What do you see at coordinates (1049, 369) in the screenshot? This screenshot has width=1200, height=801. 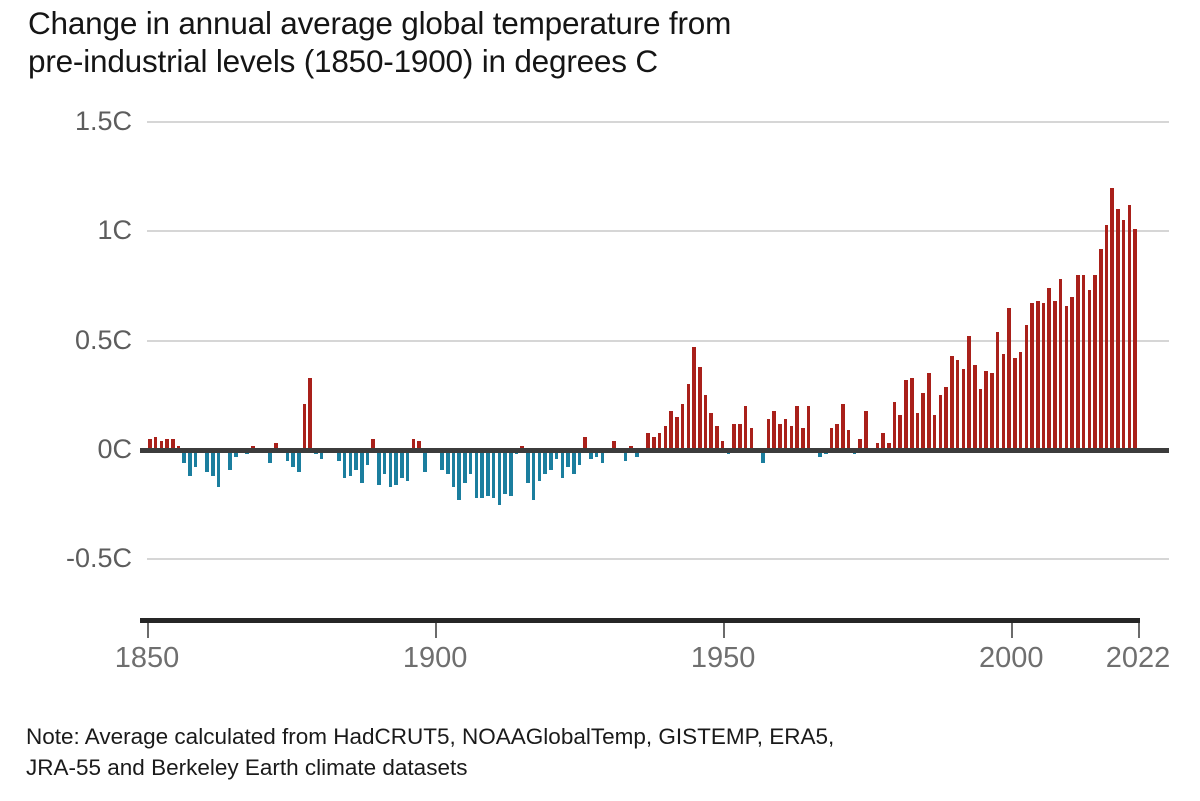 I see `bar-2007` at bounding box center [1049, 369].